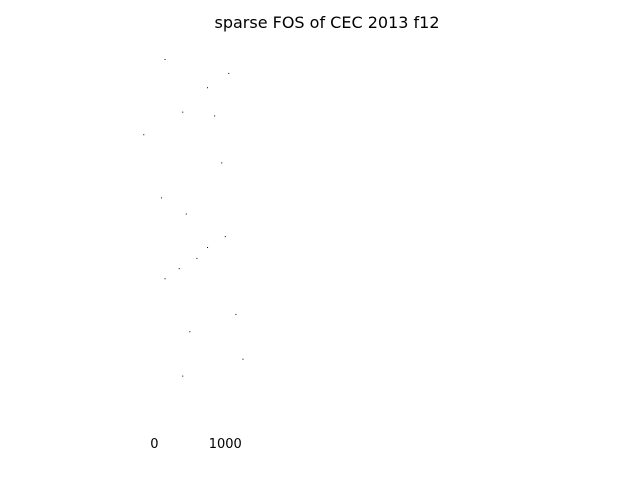  Describe the element at coordinates (154, 444) in the screenshot. I see `x-tick-label: 0` at that location.